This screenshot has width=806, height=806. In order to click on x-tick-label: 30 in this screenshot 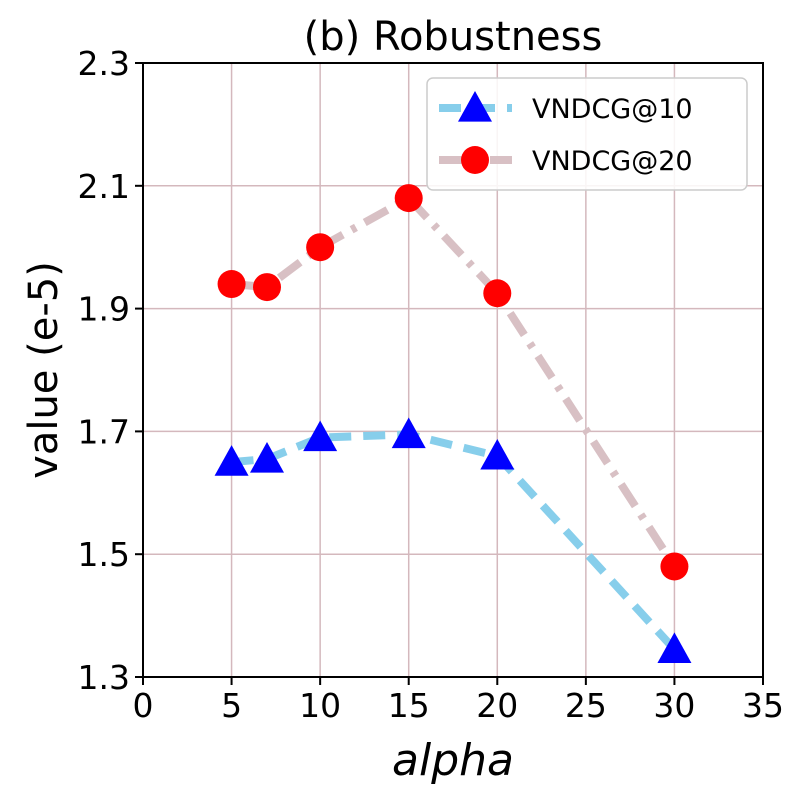, I will do `click(674, 705)`.